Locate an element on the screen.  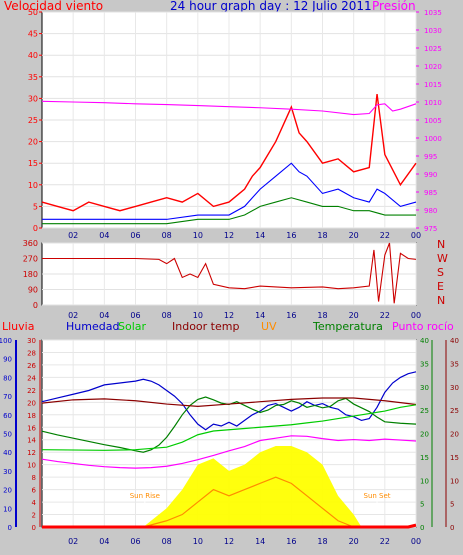
temperature-y-tick: 15 is located at coordinates (424, 458).